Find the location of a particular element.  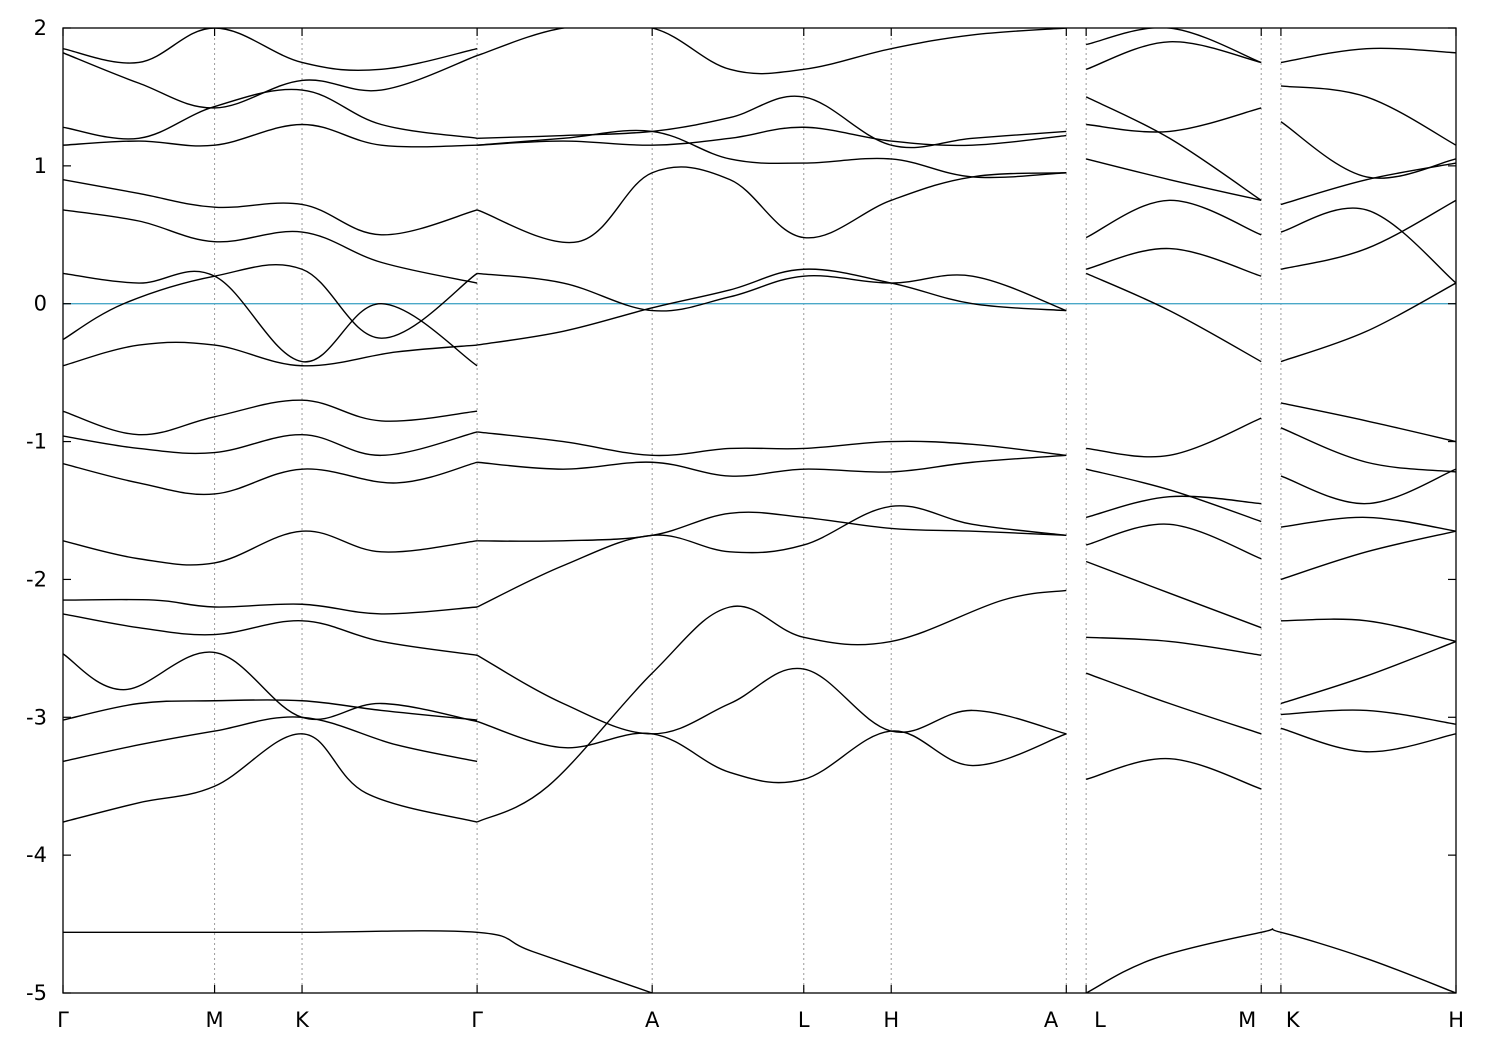

y-tick-label-7: -5 is located at coordinates (36, 993).